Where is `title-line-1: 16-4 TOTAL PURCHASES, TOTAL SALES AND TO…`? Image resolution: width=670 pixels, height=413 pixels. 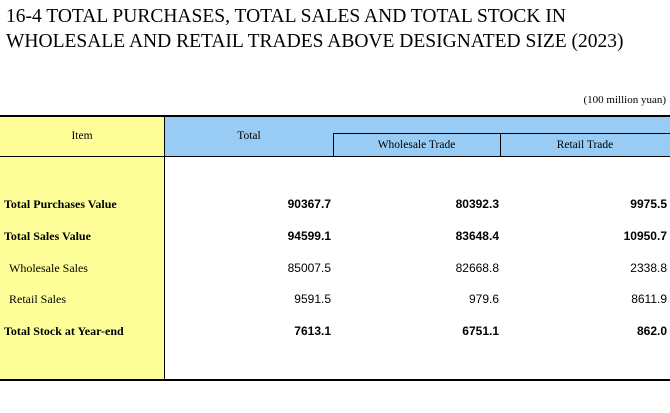 title-line-1: 16-4 TOTAL PURCHASES, TOTAL SALES AND TO… is located at coordinates (286, 16).